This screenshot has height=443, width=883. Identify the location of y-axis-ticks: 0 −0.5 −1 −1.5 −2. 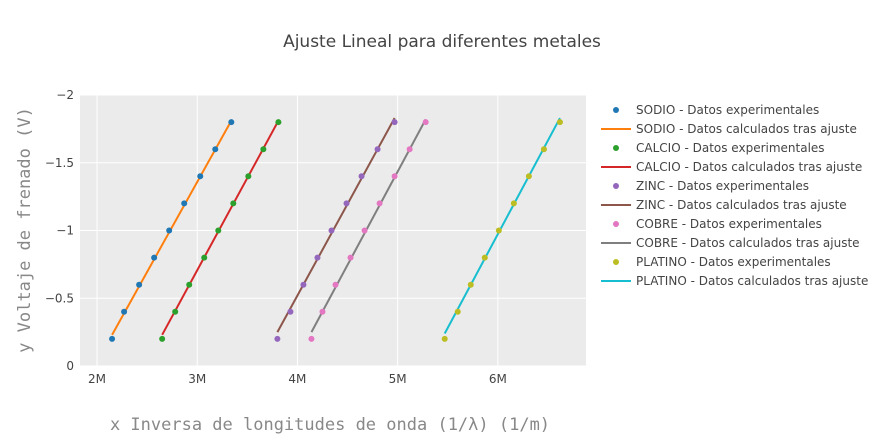
(59, 230).